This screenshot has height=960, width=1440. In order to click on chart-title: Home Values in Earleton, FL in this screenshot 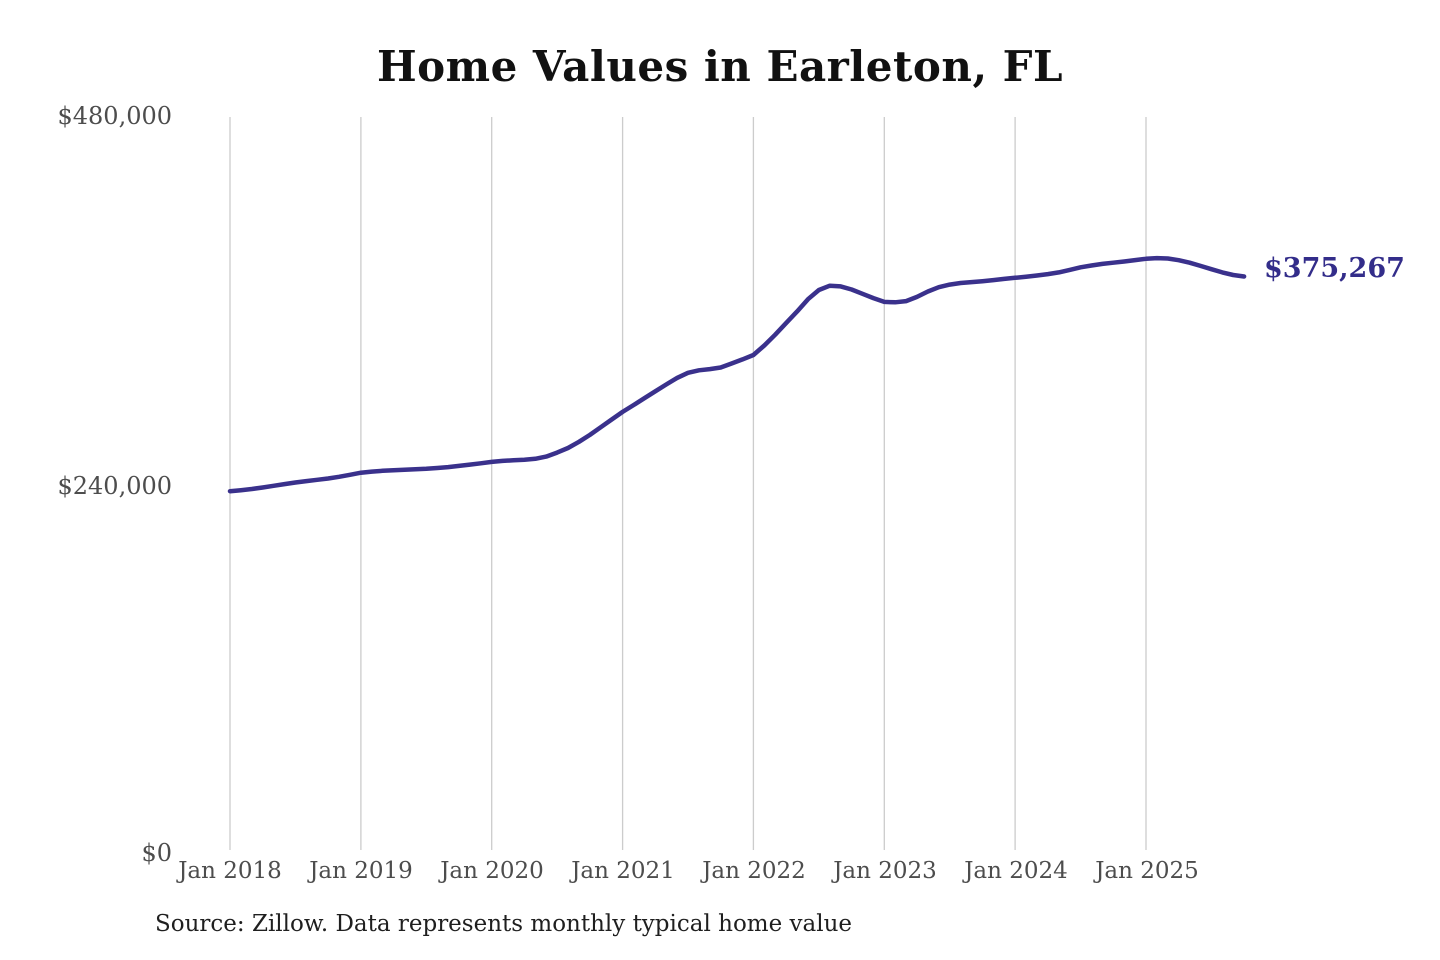, I will do `click(720, 66)`.